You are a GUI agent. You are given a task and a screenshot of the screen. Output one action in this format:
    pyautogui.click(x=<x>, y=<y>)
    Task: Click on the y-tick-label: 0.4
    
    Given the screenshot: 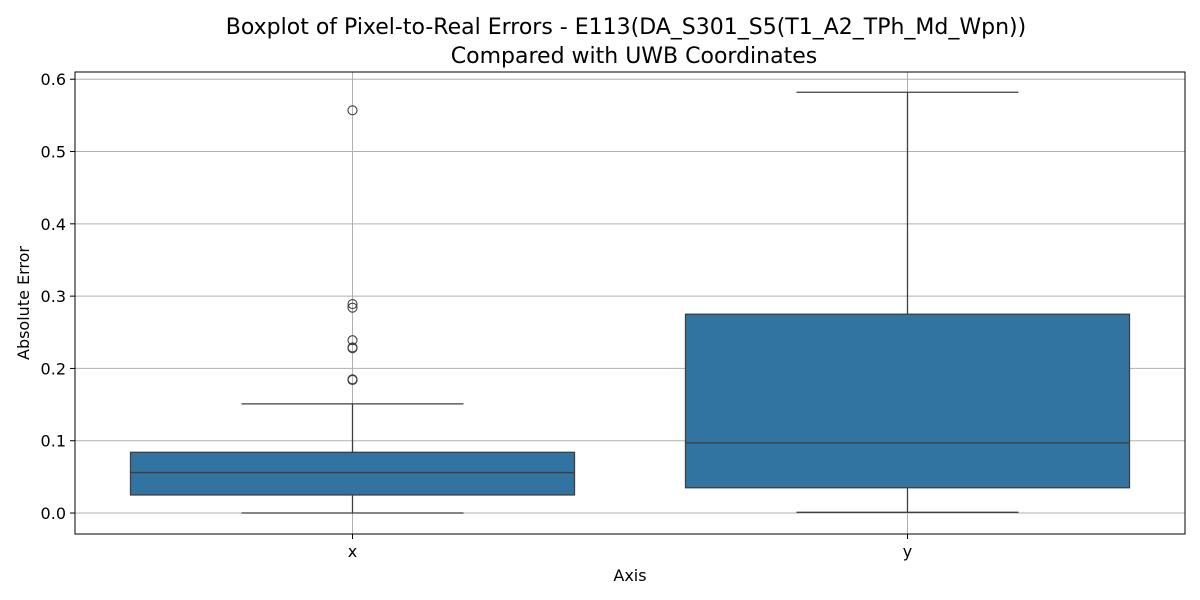 What is the action you would take?
    pyautogui.click(x=53, y=224)
    